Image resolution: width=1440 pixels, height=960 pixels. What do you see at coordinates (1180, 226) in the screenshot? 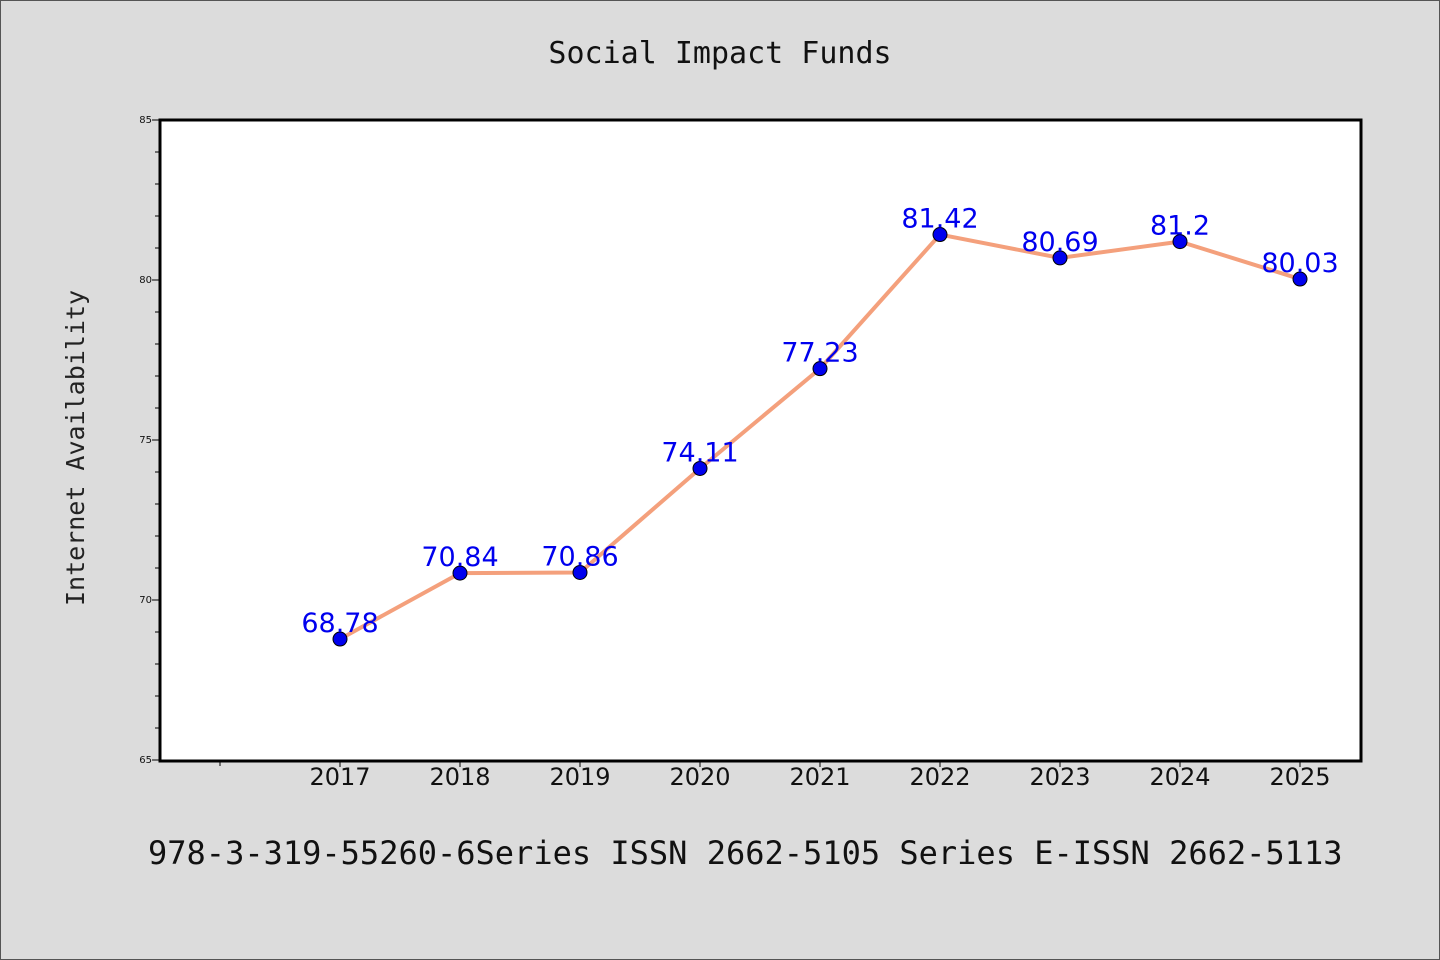
I see `data-label: 81.2` at bounding box center [1180, 226].